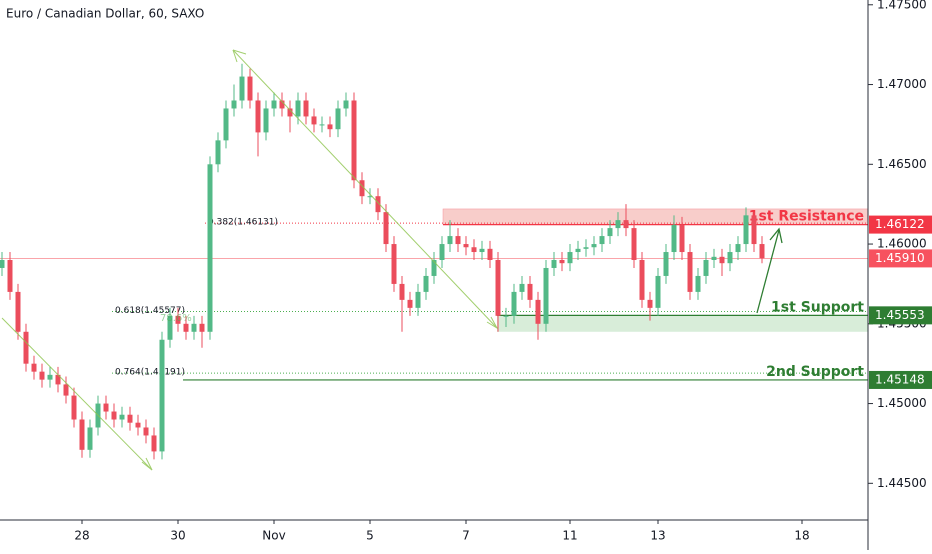 The height and width of the screenshot is (554, 932). Describe the element at coordinates (177, 536) in the screenshot. I see `x-tick-label: 30` at that location.